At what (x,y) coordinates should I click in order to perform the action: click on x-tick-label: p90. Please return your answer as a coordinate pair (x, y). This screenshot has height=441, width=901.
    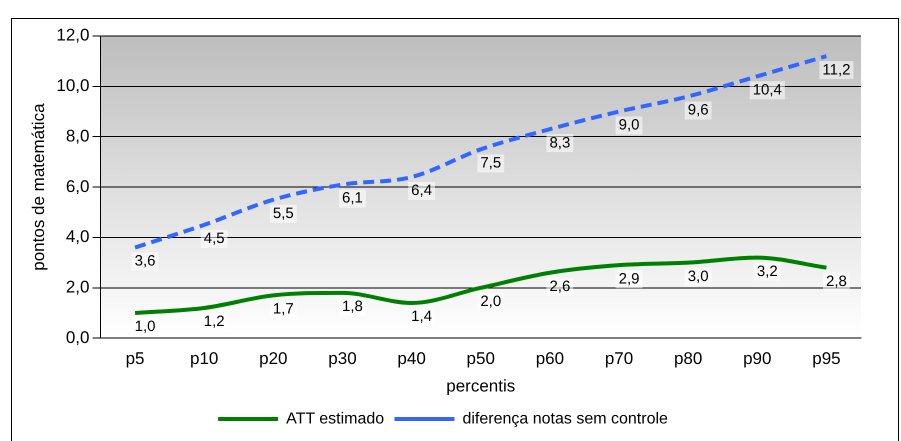
    Looking at the image, I should click on (757, 358).